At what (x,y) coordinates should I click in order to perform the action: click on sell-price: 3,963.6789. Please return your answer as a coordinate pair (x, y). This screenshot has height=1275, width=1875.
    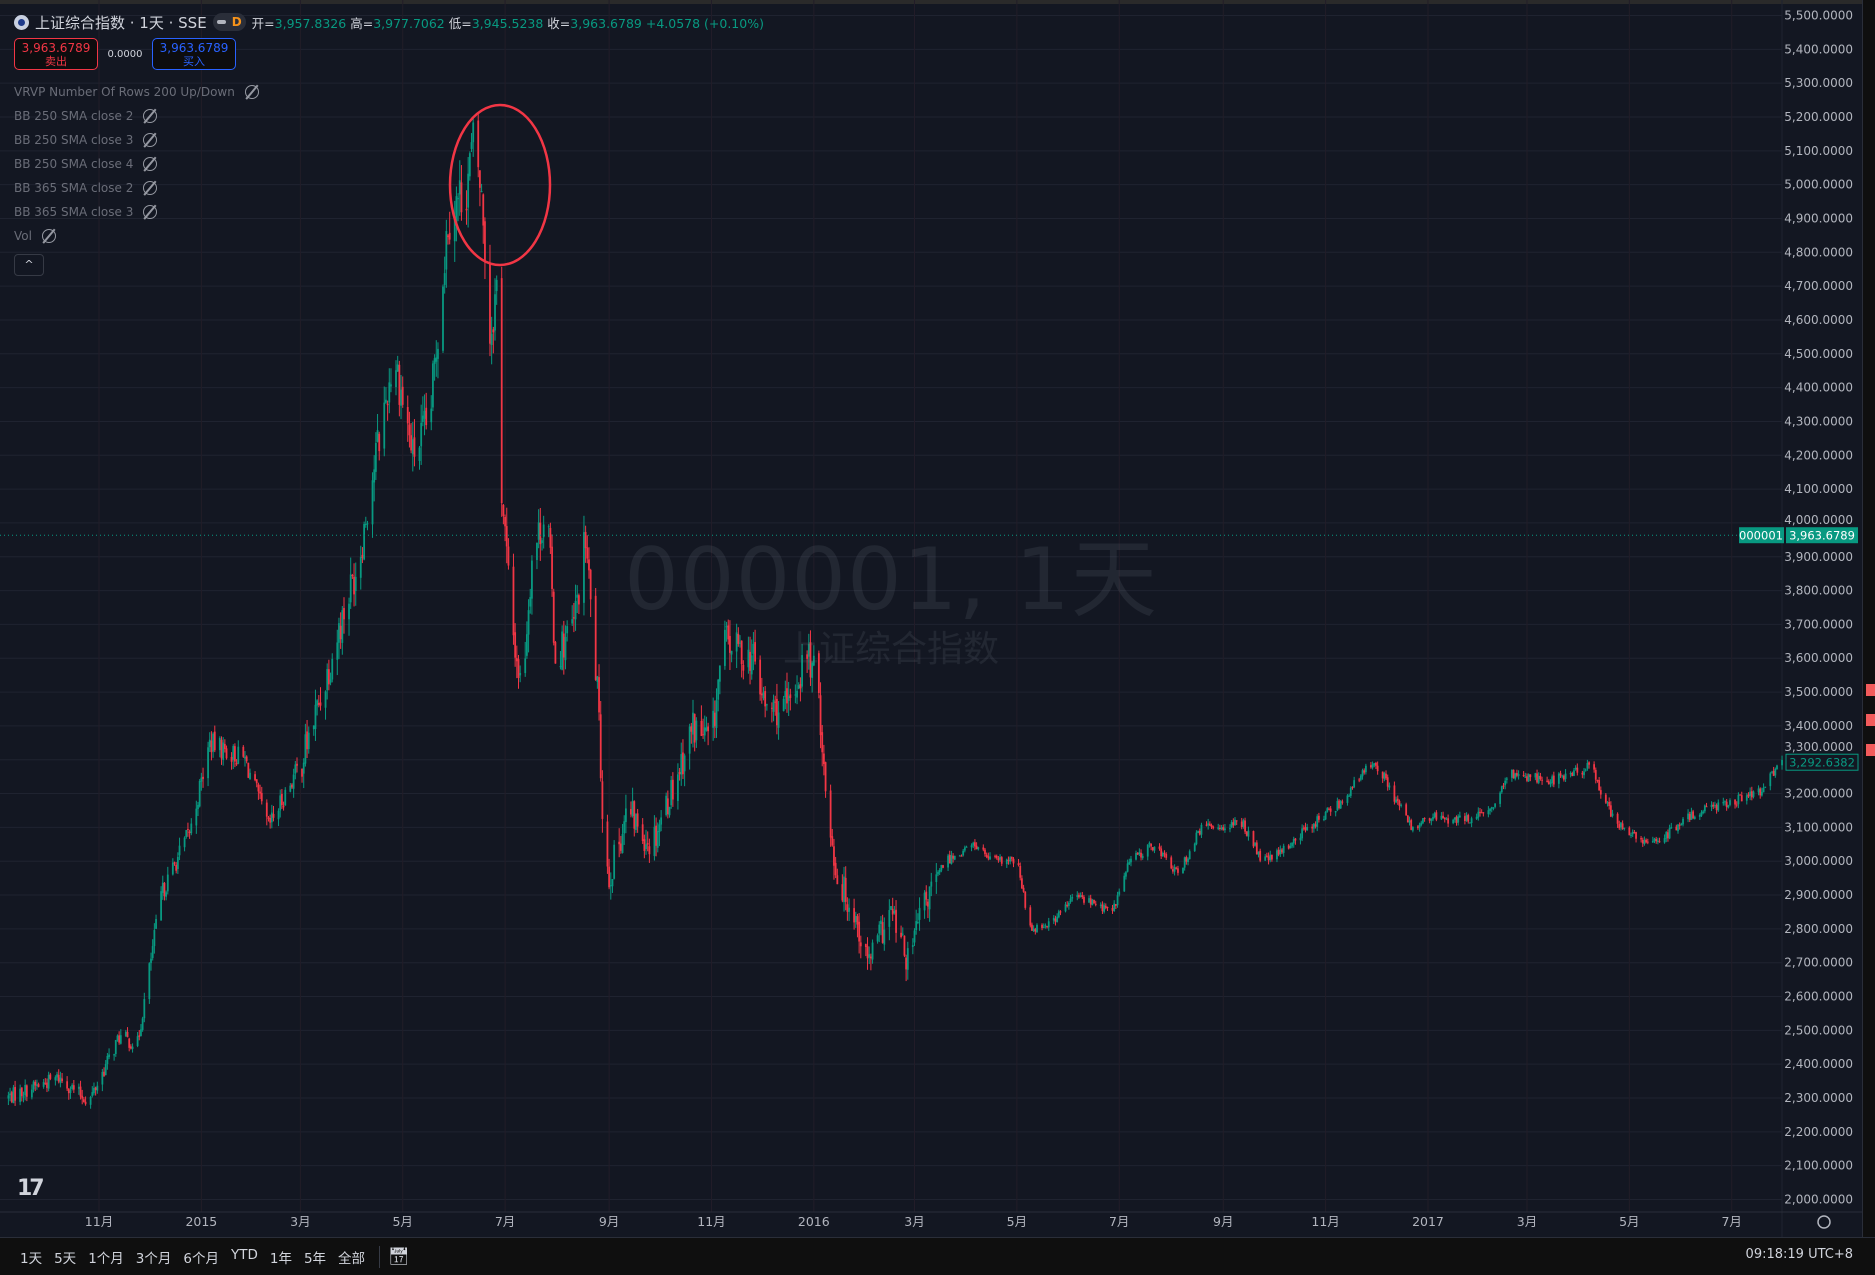
    Looking at the image, I should click on (56, 48).